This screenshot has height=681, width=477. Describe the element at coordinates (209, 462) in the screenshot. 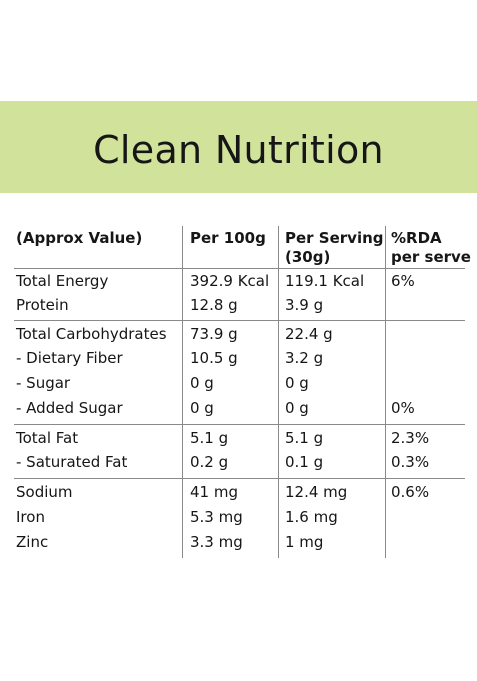

I see `row-per100: 0.2 g` at that location.